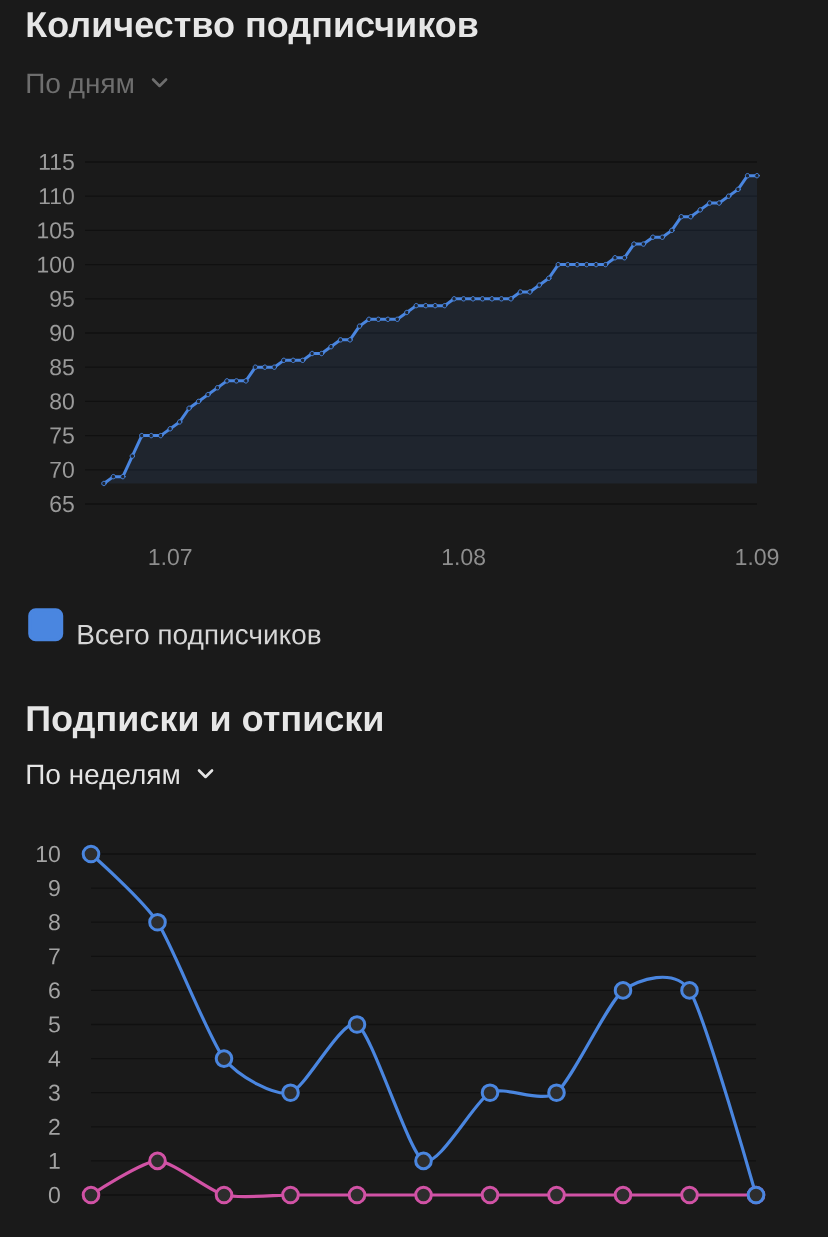 The height and width of the screenshot is (1237, 828). What do you see at coordinates (62, 401) in the screenshot?
I see `y-tick-label: 80` at bounding box center [62, 401].